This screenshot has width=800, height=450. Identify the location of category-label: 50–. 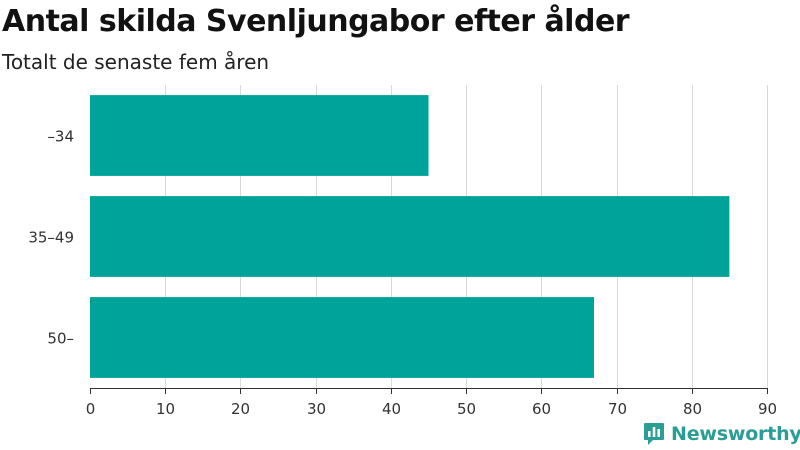
(60, 339).